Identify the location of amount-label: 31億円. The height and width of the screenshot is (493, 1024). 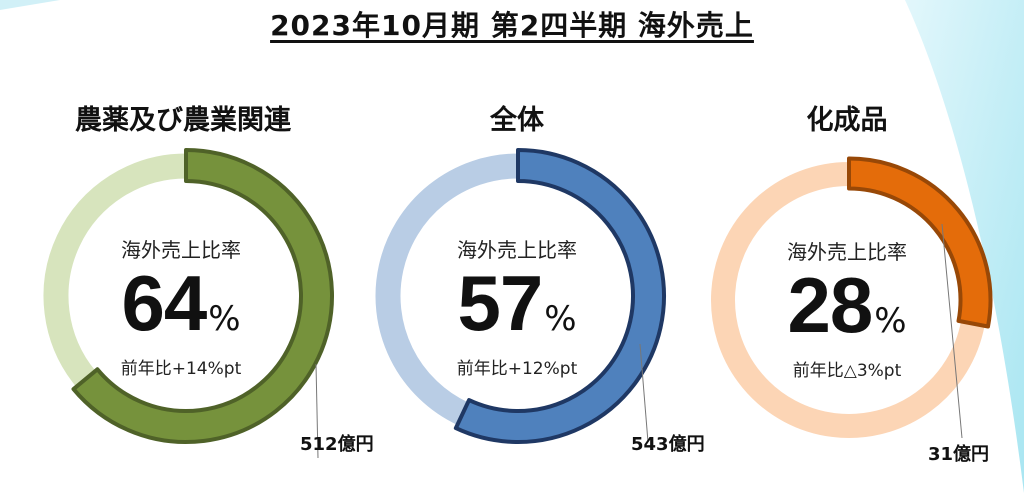
(959, 454).